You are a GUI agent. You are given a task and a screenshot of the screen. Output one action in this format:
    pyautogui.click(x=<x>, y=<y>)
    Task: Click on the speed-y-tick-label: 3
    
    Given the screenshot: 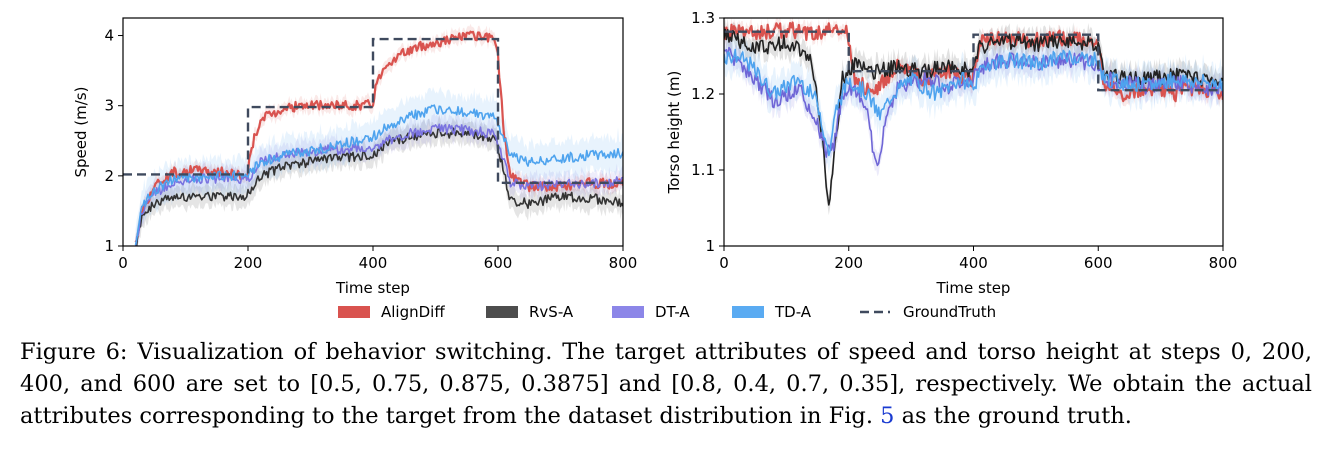 What is the action you would take?
    pyautogui.click(x=109, y=106)
    